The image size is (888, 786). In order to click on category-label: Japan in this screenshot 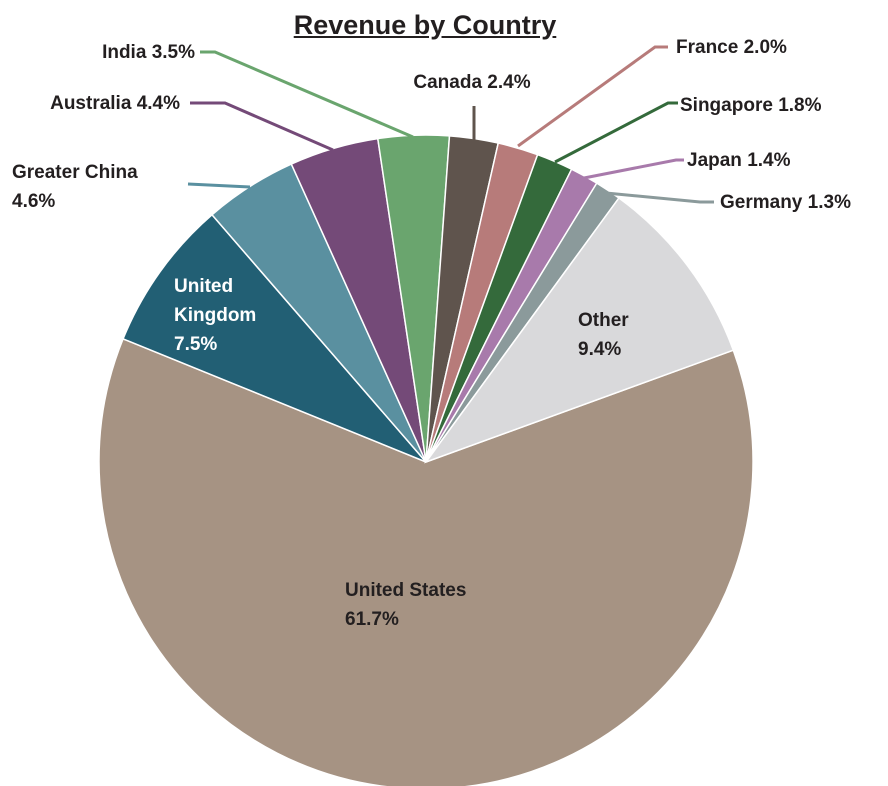, I will do `click(714, 160)`.